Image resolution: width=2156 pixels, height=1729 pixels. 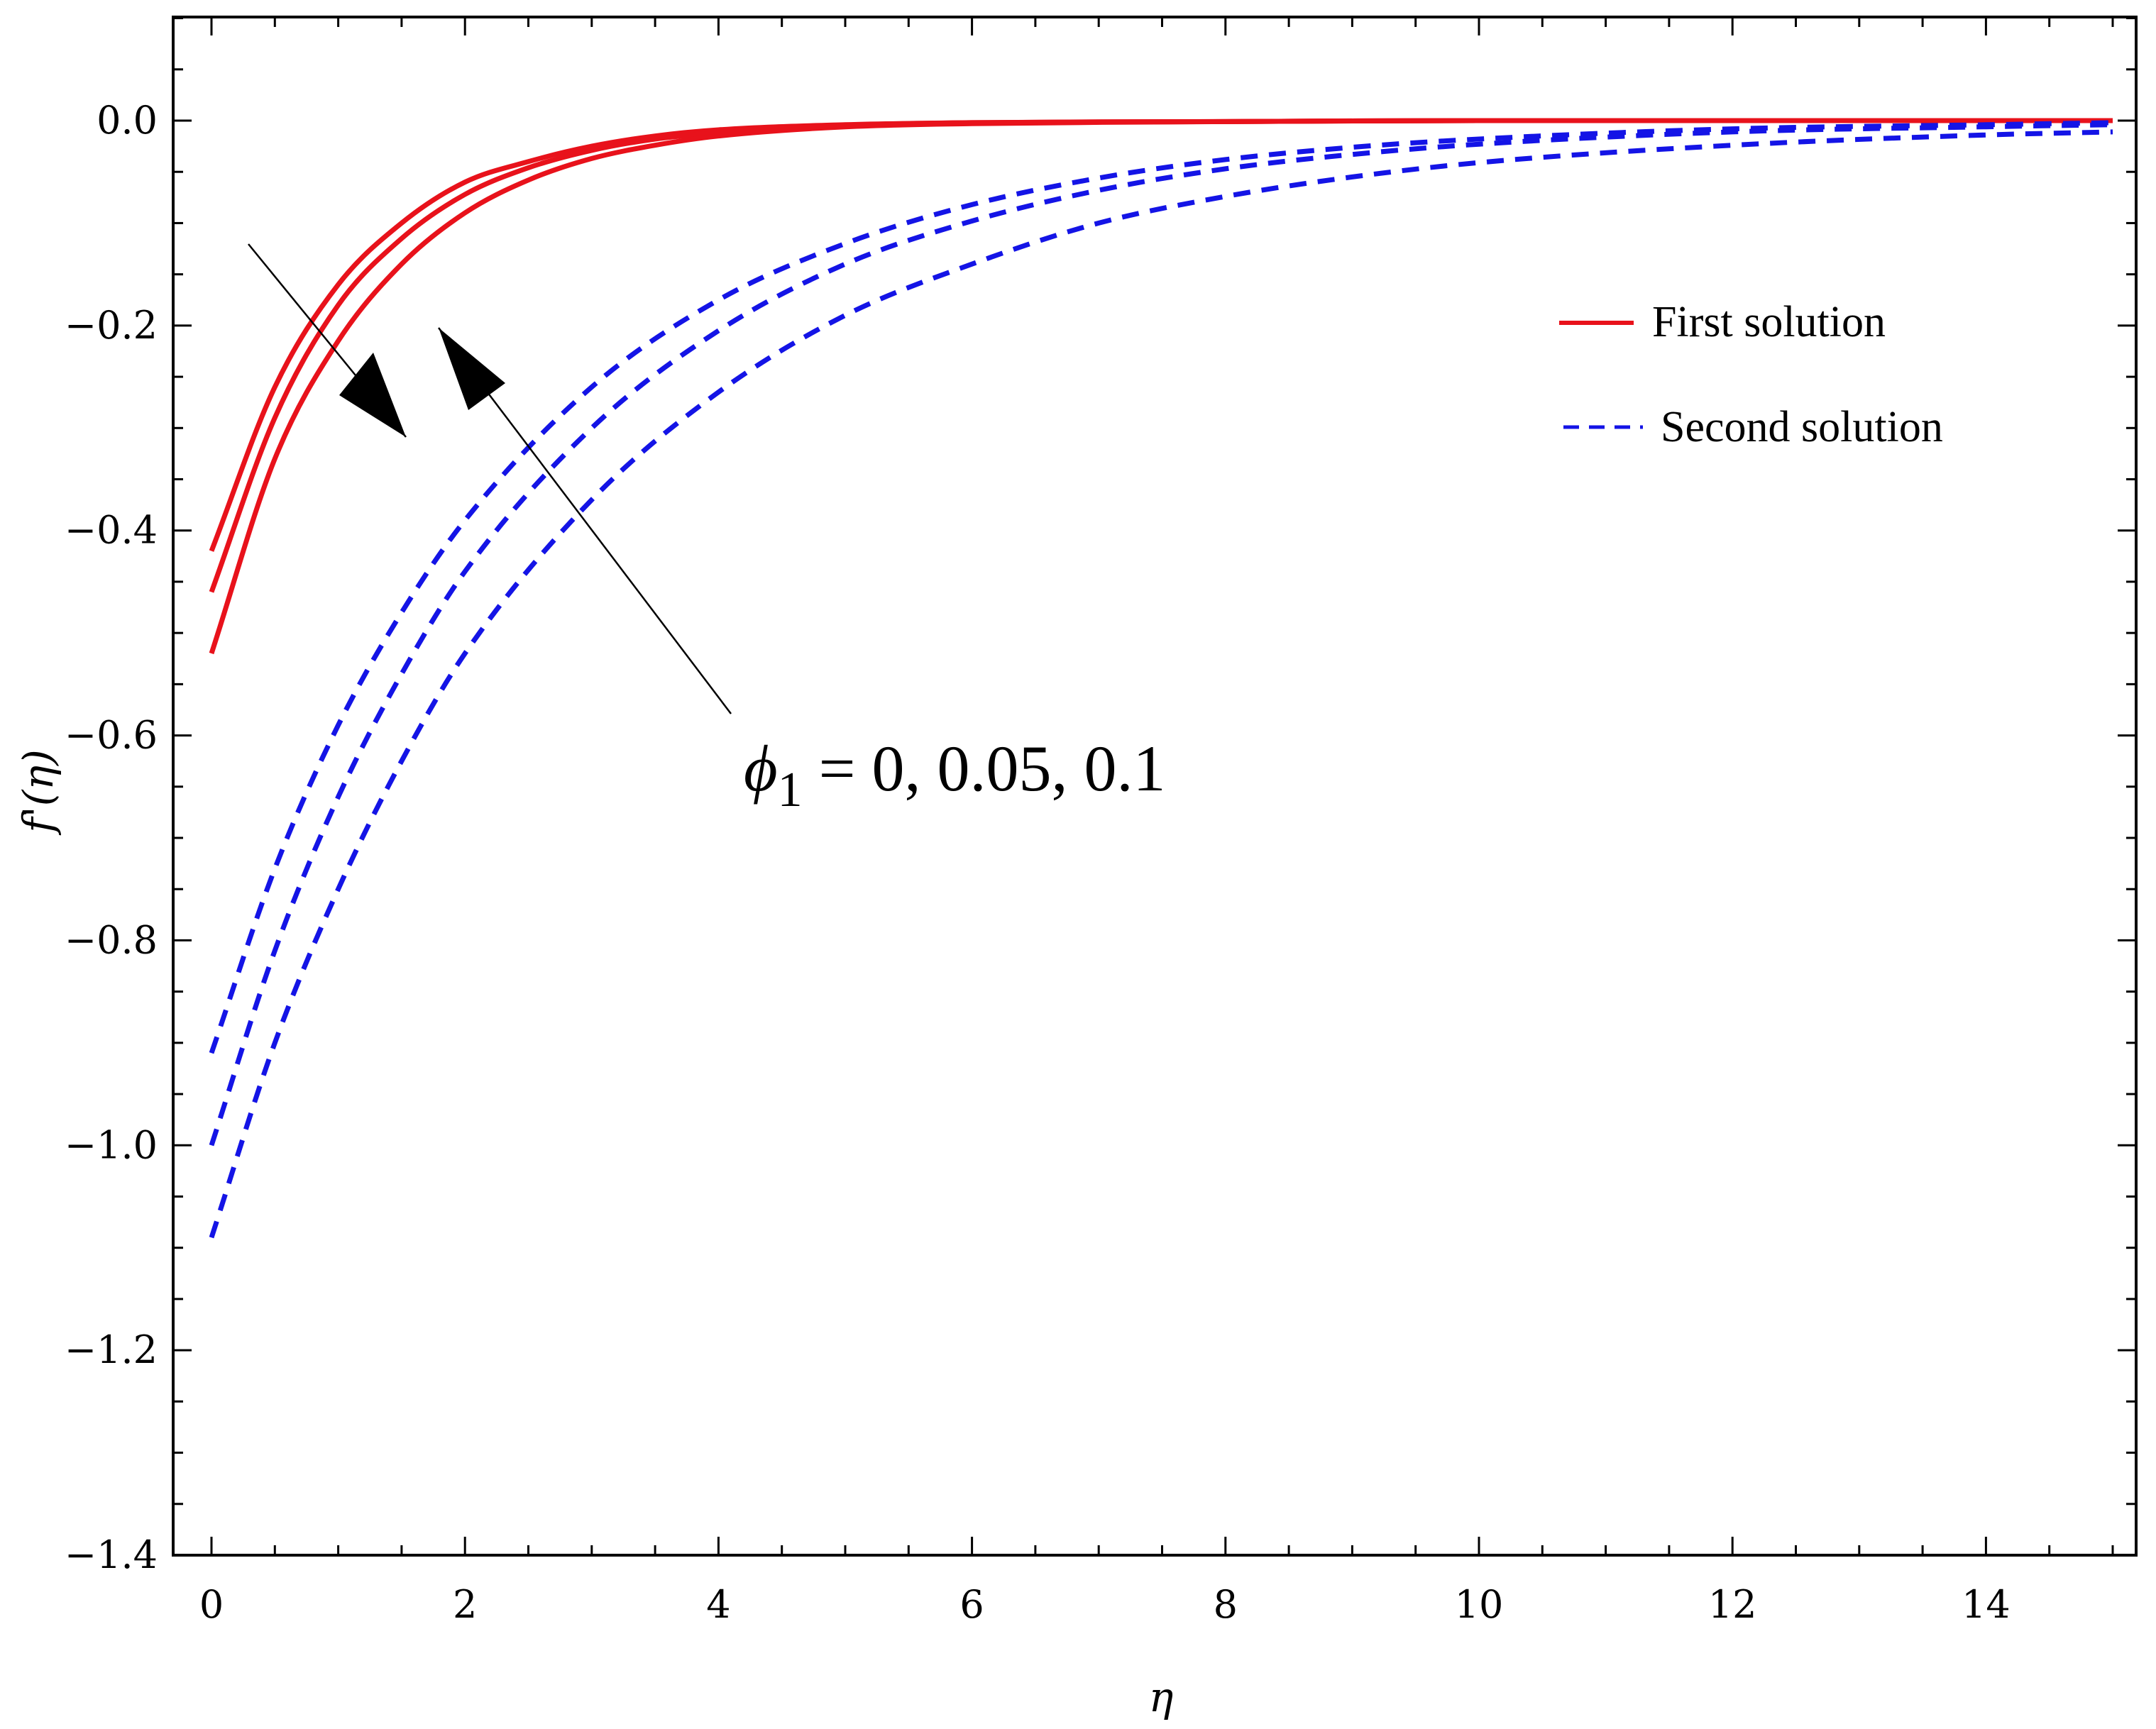 I want to click on y-tick-label: −0.8, so click(x=112, y=940).